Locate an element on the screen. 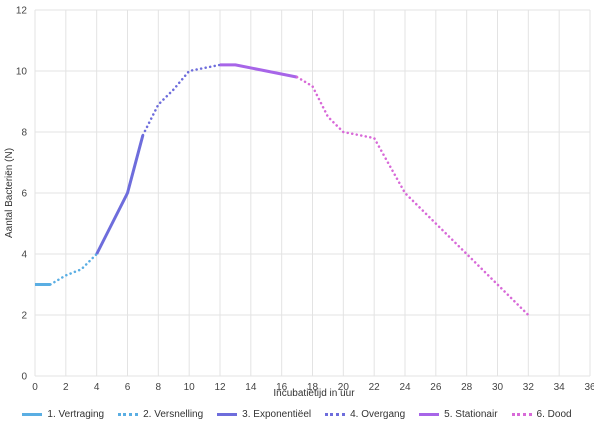 This screenshot has width=594, height=426. x-tick-label: 4 is located at coordinates (97, 387).